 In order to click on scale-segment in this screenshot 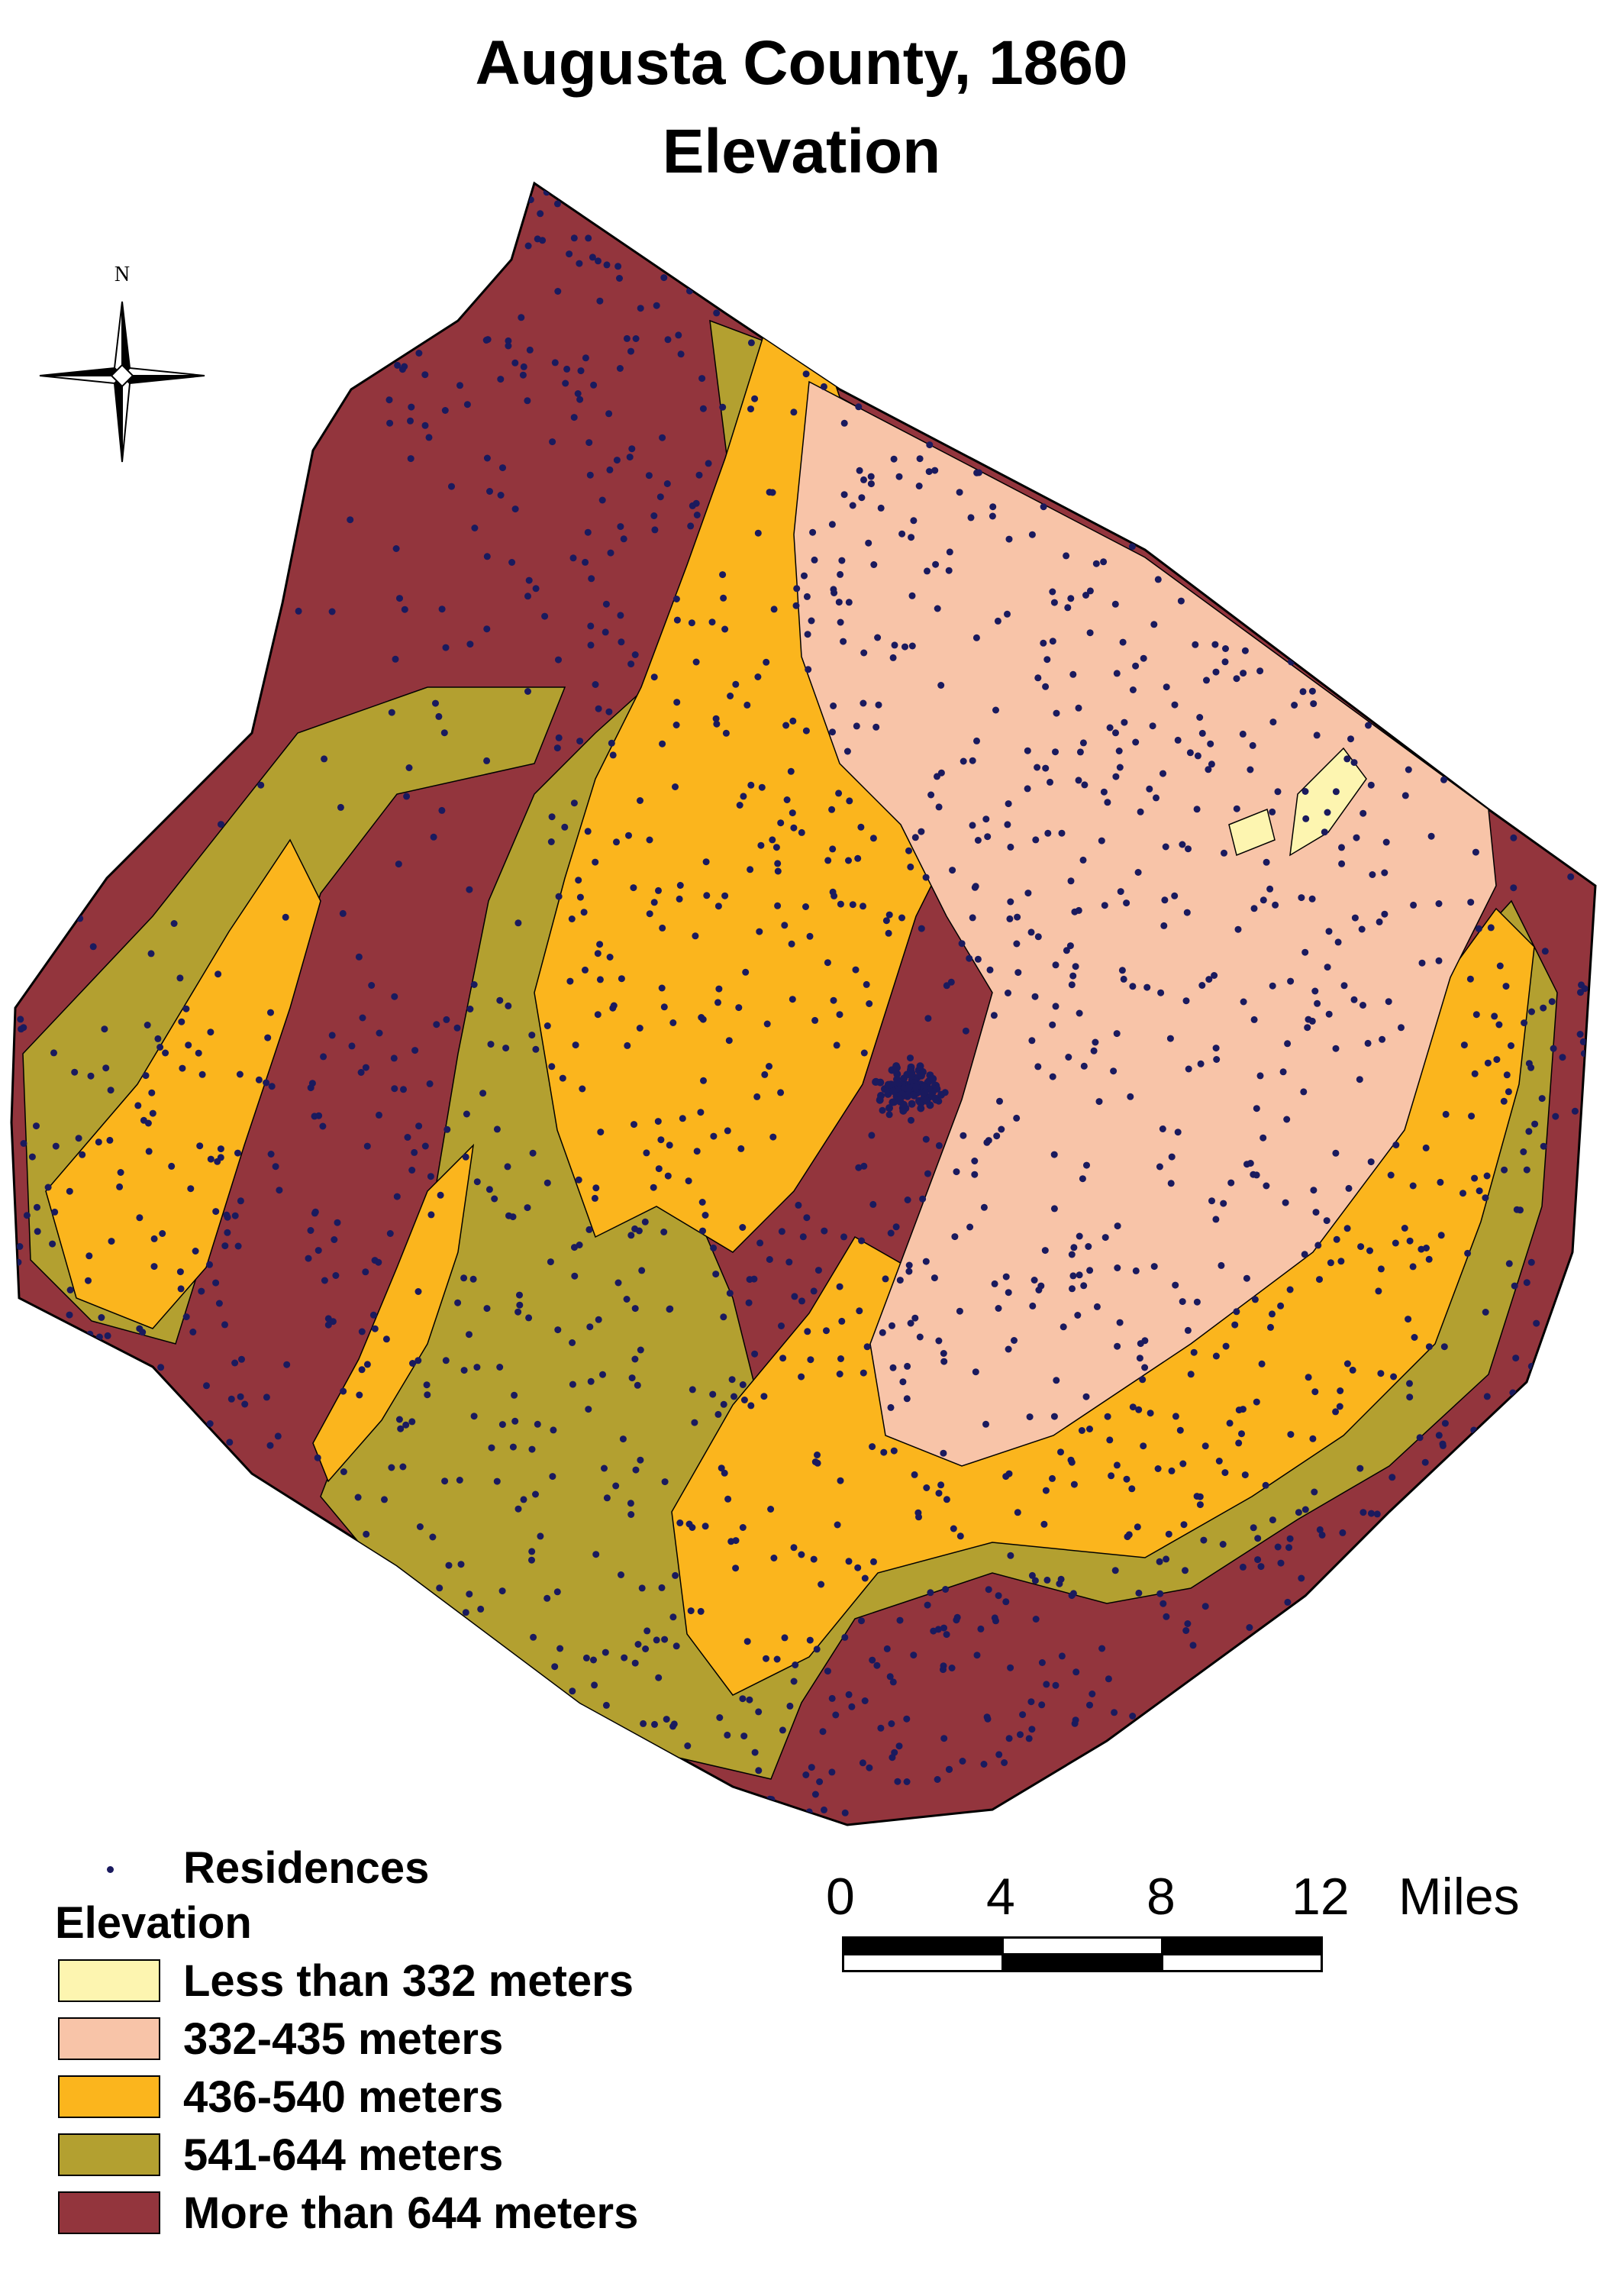, I will do `click(1082, 1962)`.